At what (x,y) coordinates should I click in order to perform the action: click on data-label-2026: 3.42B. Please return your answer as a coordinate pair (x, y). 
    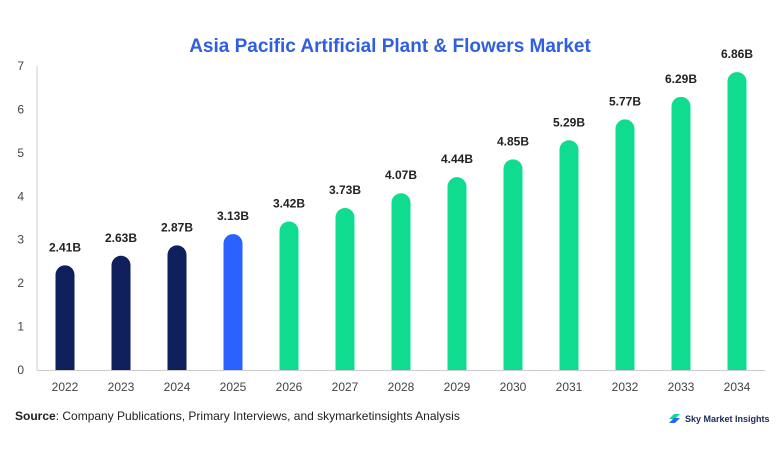
    Looking at the image, I should click on (289, 203).